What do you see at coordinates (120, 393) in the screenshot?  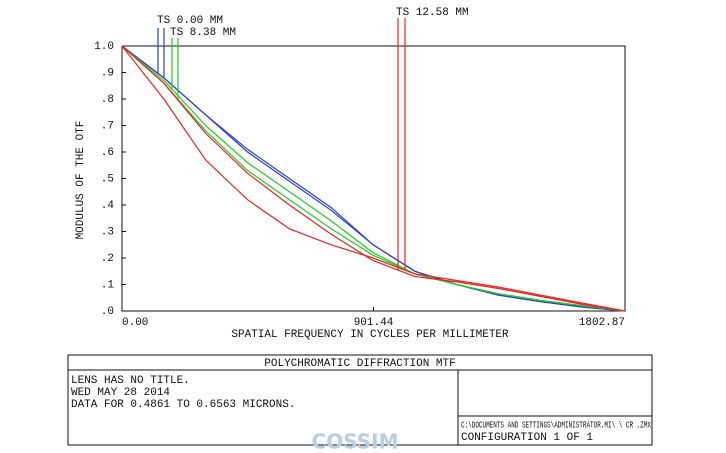 I see `info-line: WED MAY 28 2014` at bounding box center [120, 393].